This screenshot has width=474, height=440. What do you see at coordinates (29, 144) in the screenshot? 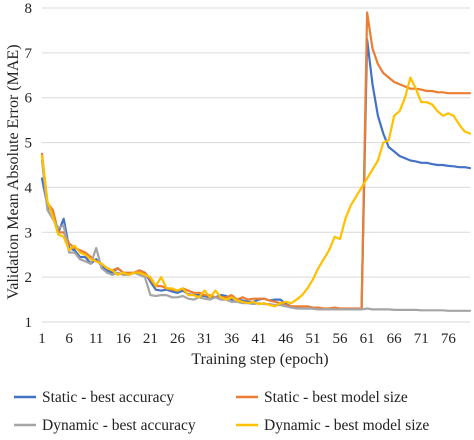
I see `y-tick-label: 5` at bounding box center [29, 144].